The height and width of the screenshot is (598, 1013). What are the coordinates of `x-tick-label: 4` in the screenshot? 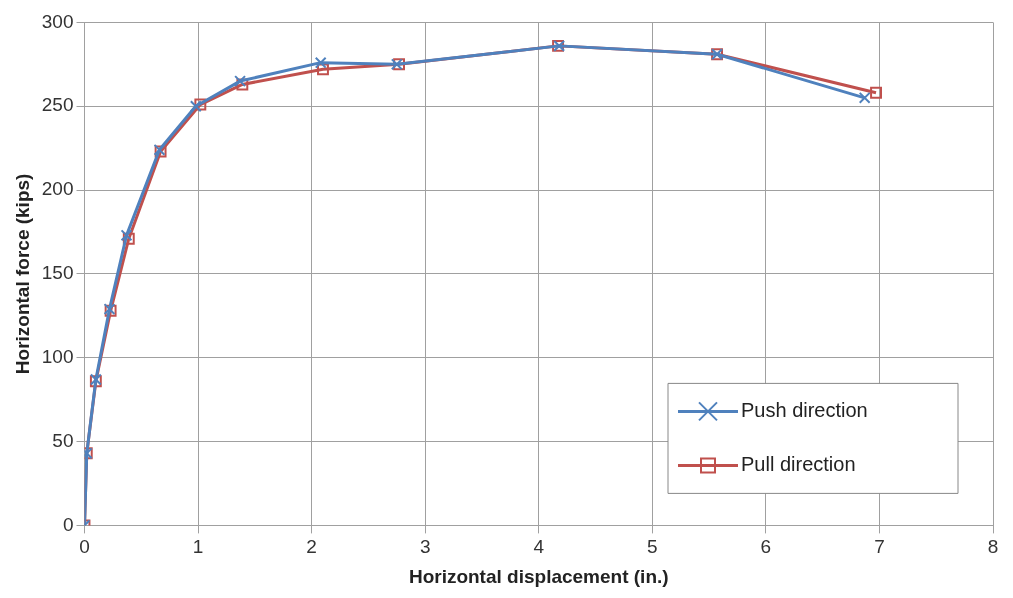 It's located at (539, 547).